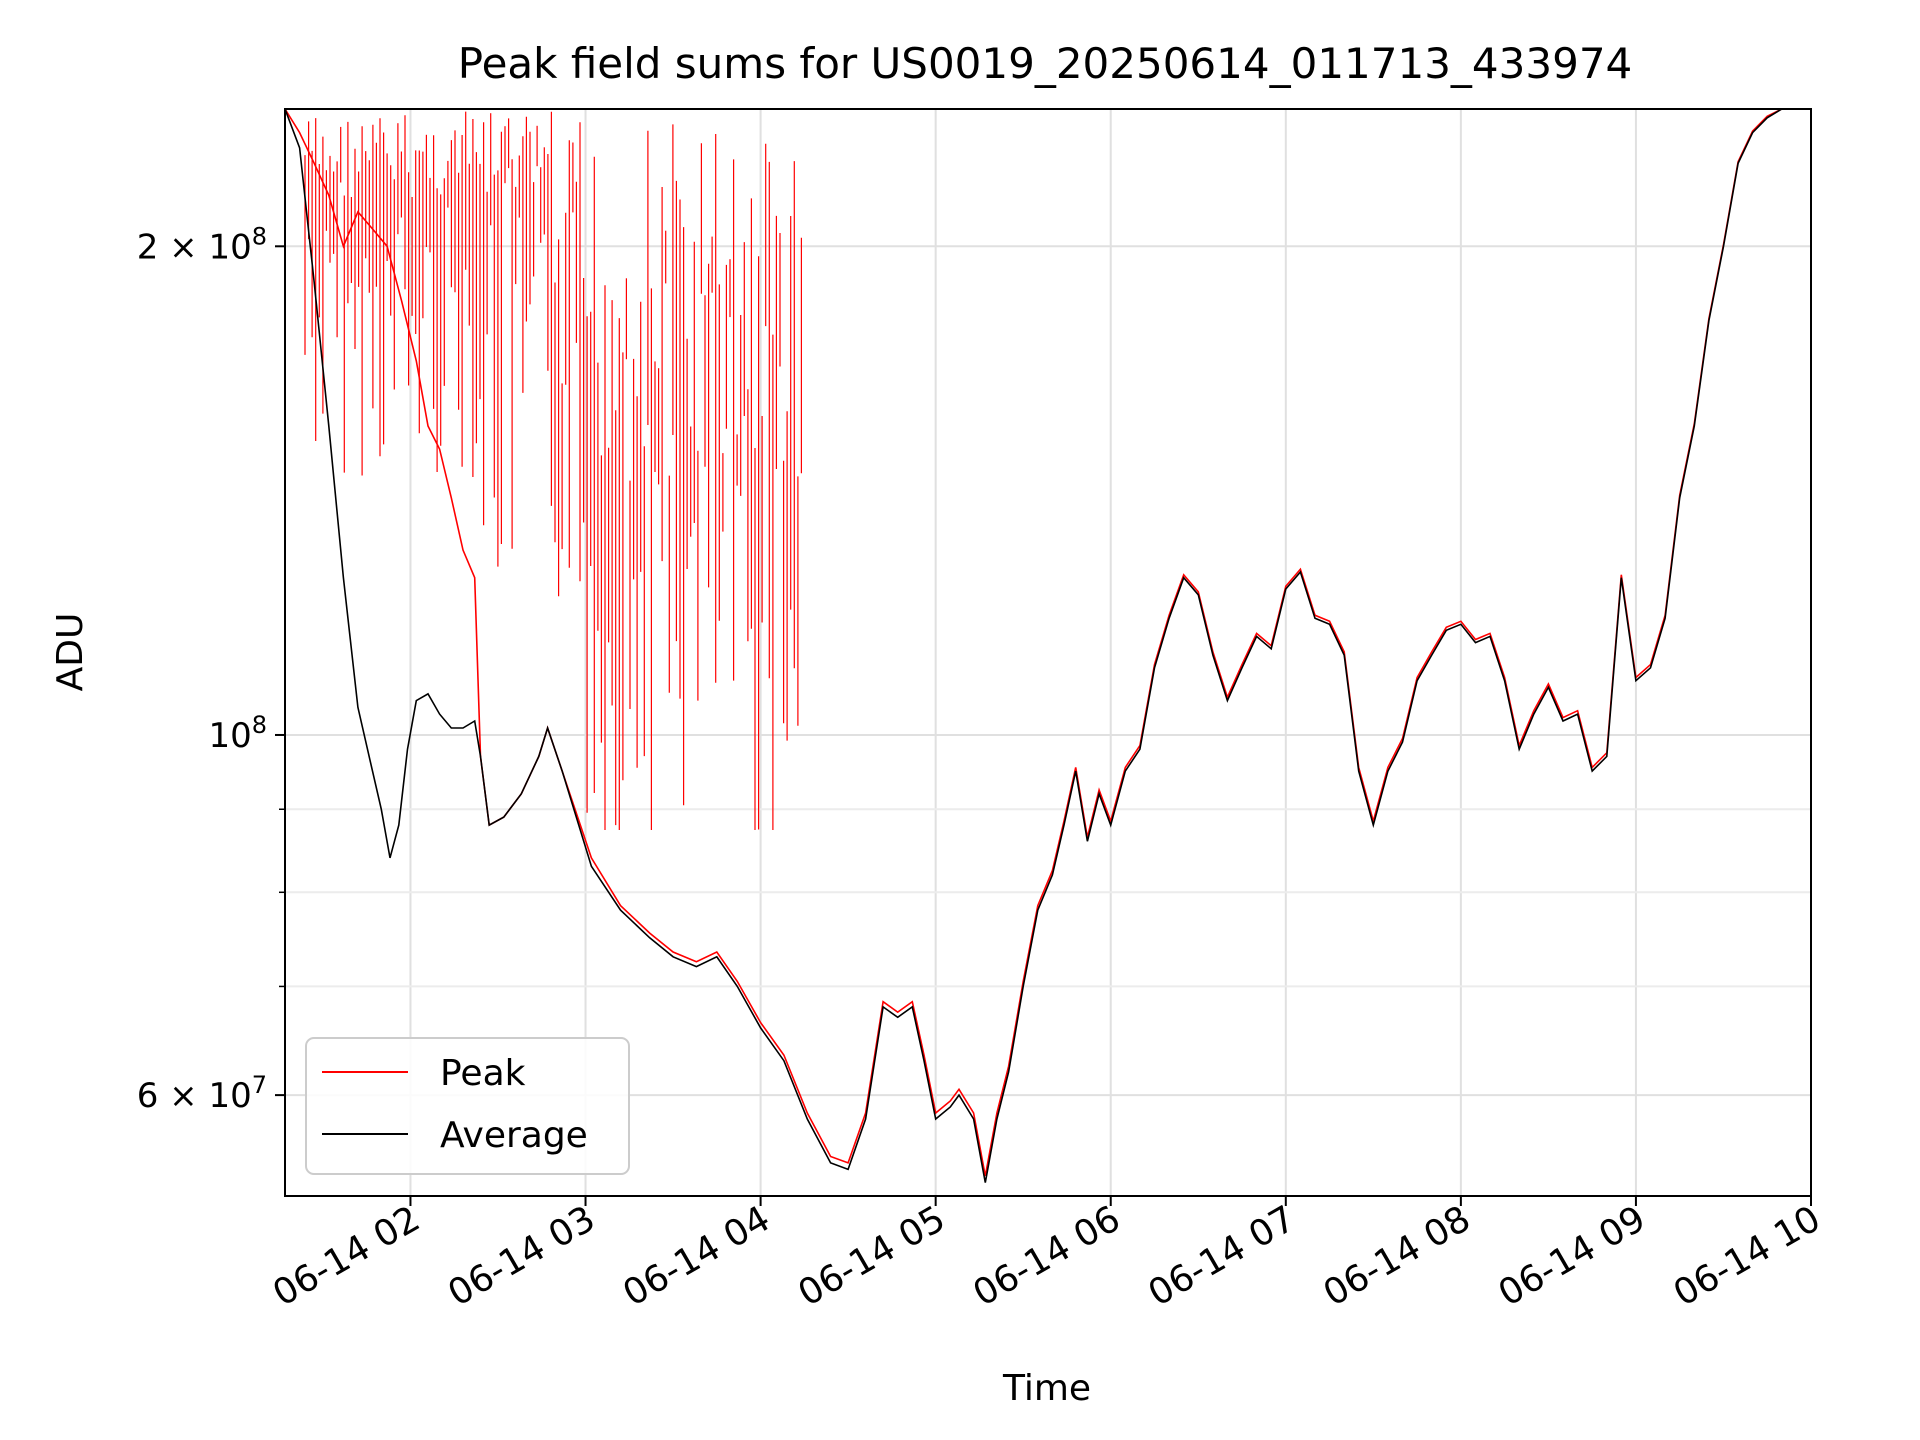 This screenshot has height=1440, width=1920. I want to click on legend: Peak Average, so click(467, 1106).